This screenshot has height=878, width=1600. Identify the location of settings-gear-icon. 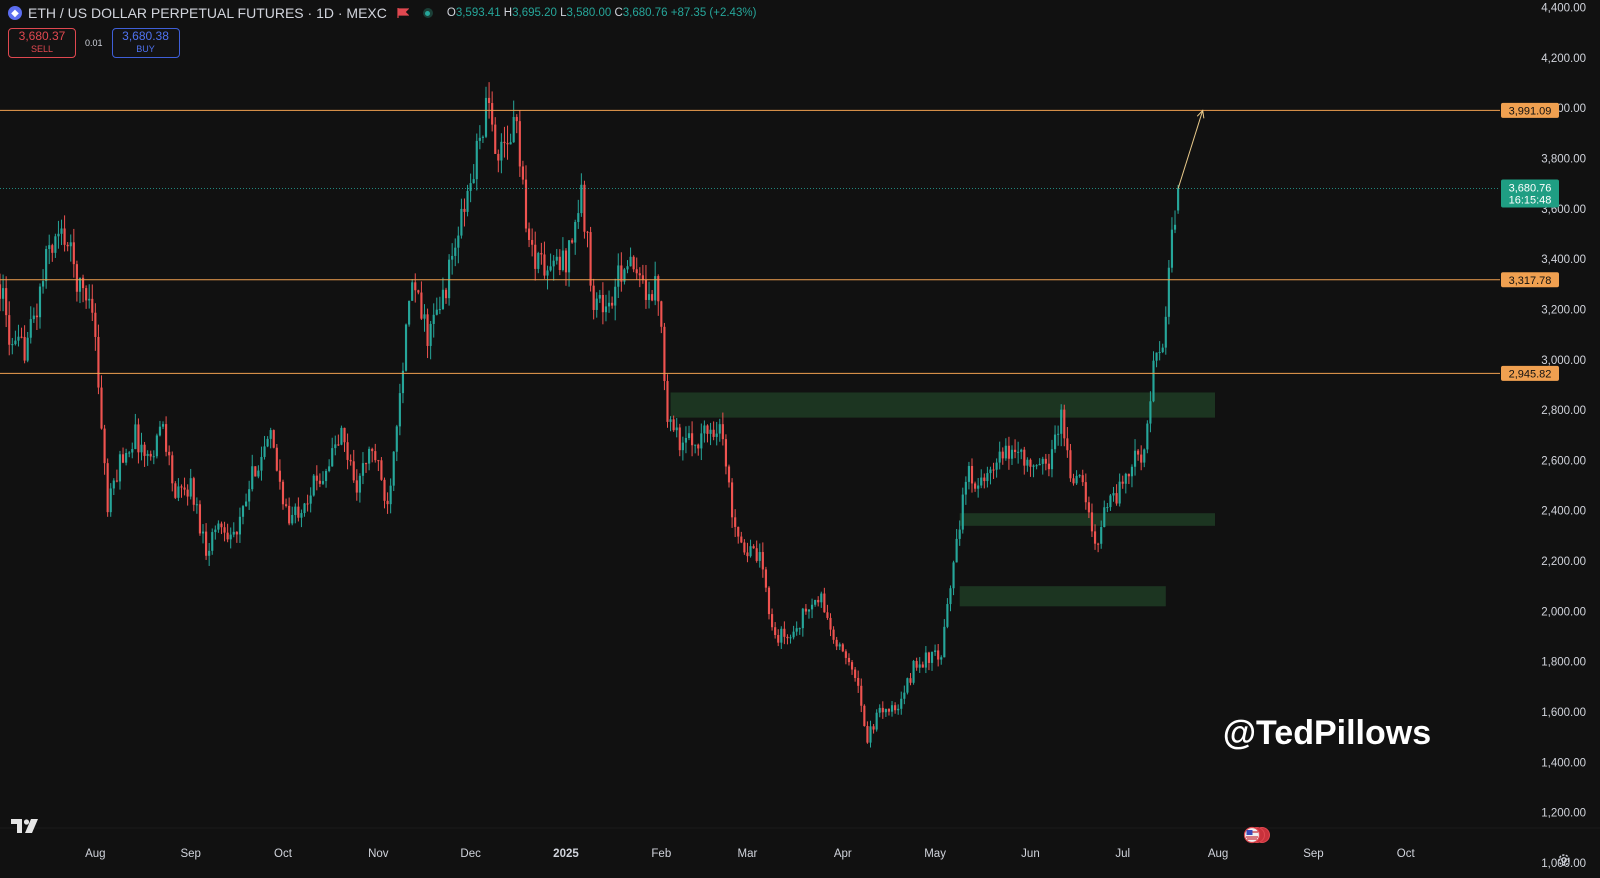
(1564, 860).